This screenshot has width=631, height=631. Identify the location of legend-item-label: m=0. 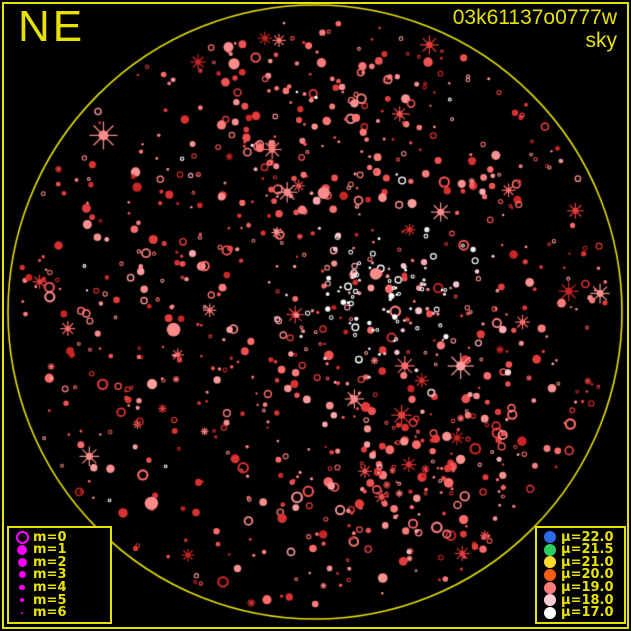
(50, 537).